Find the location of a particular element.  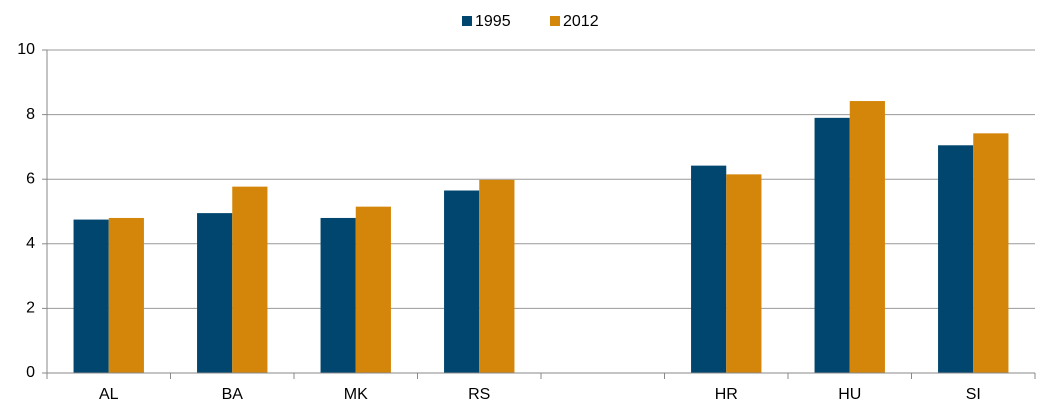

y-tick-label: 10 is located at coordinates (26, 49).